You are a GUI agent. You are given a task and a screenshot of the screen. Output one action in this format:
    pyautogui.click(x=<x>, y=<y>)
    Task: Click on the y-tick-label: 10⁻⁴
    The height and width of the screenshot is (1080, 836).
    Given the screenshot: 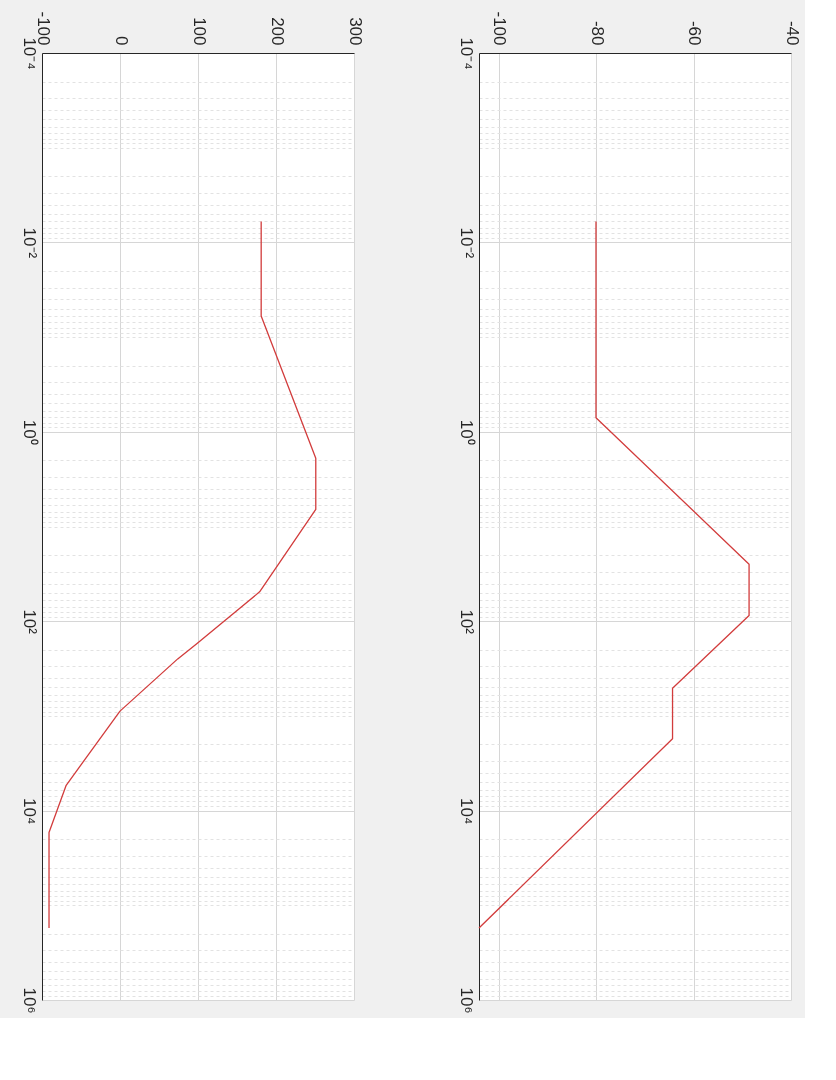 What is the action you would take?
    pyautogui.click(x=466, y=53)
    